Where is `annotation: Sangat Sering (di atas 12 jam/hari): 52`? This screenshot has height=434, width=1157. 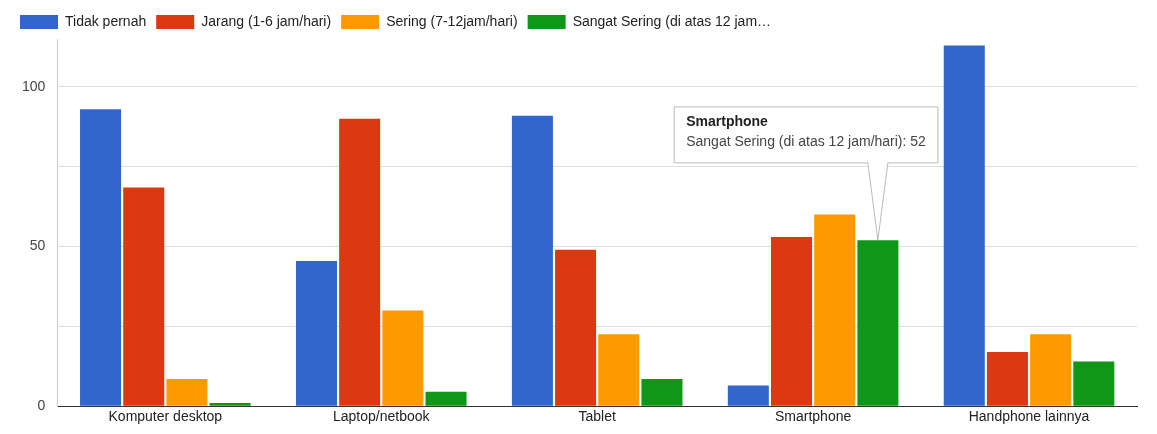 annotation: Sangat Sering (di atas 12 jam/hari): 52 is located at coordinates (806, 140).